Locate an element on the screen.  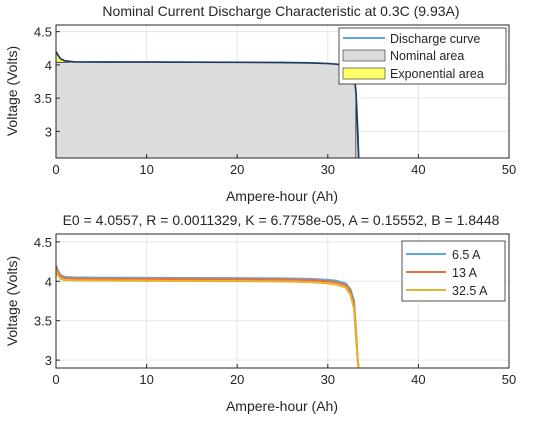
chart-2-plot-area is located at coordinates (208, 316).